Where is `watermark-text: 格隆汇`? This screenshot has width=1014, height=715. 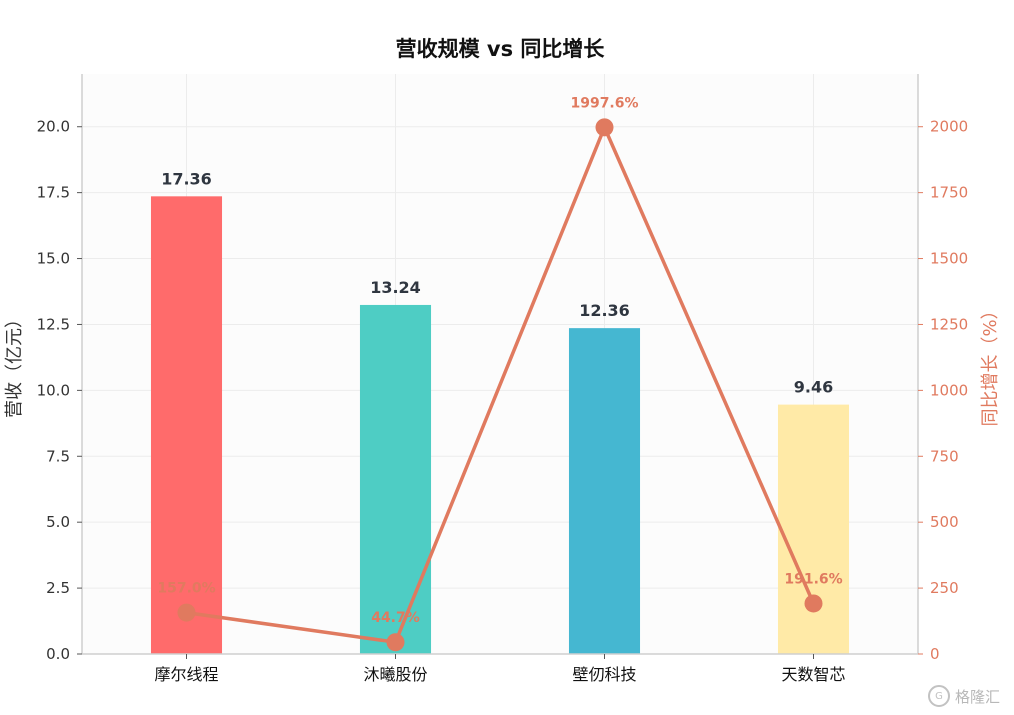 watermark-text: 格隆汇 is located at coordinates (977, 696).